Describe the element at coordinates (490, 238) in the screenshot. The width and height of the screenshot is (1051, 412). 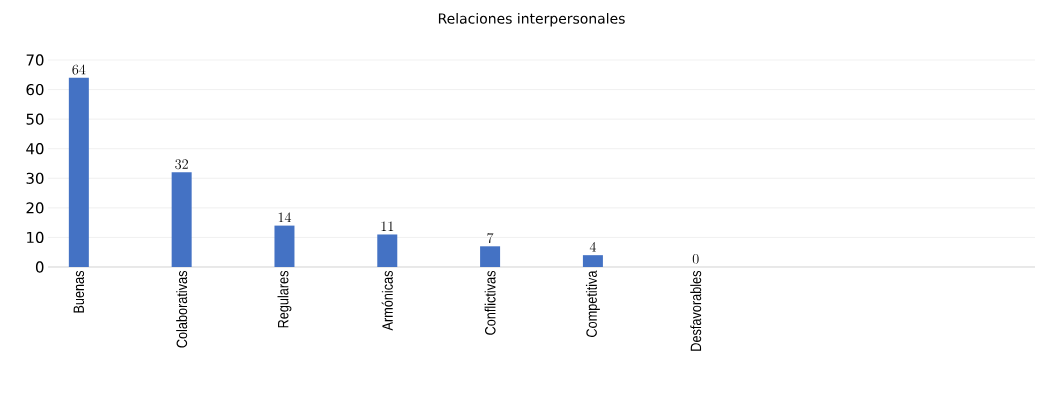
I see `data-label: 7` at that location.